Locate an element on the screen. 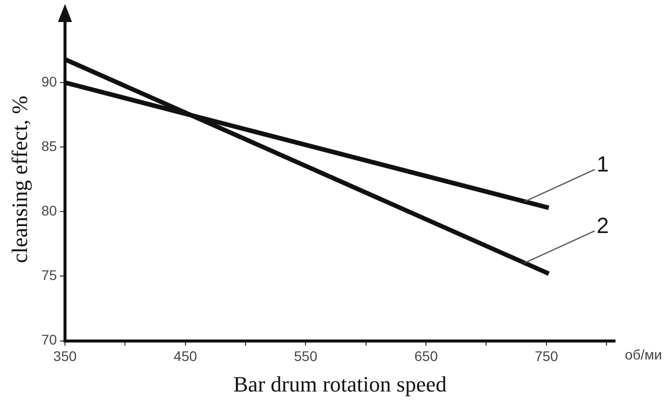 This screenshot has width=665, height=407. y-tick-label: 80 is located at coordinates (49, 210).